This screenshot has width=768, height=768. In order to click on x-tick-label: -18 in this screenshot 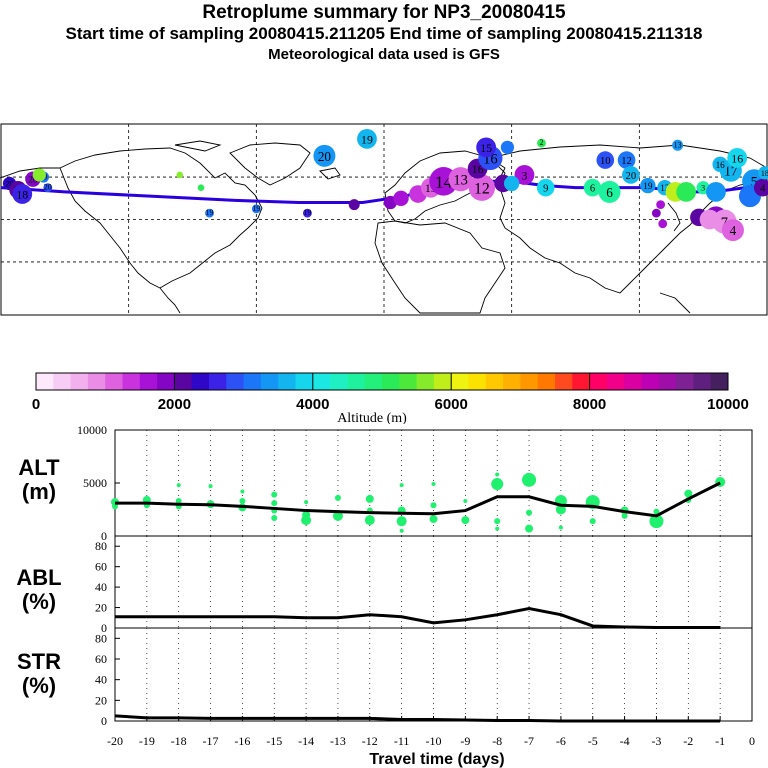, I will do `click(179, 741)`.